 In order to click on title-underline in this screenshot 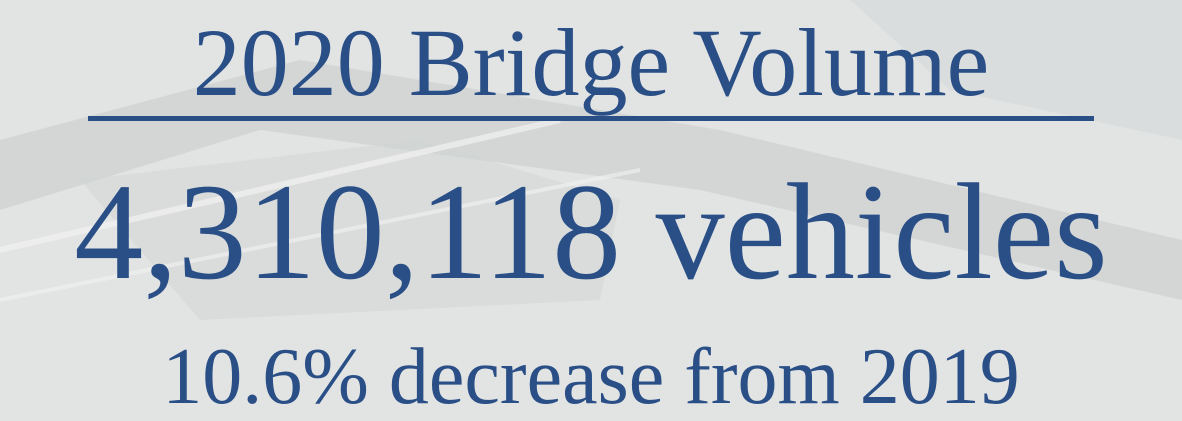, I will do `click(591, 118)`.